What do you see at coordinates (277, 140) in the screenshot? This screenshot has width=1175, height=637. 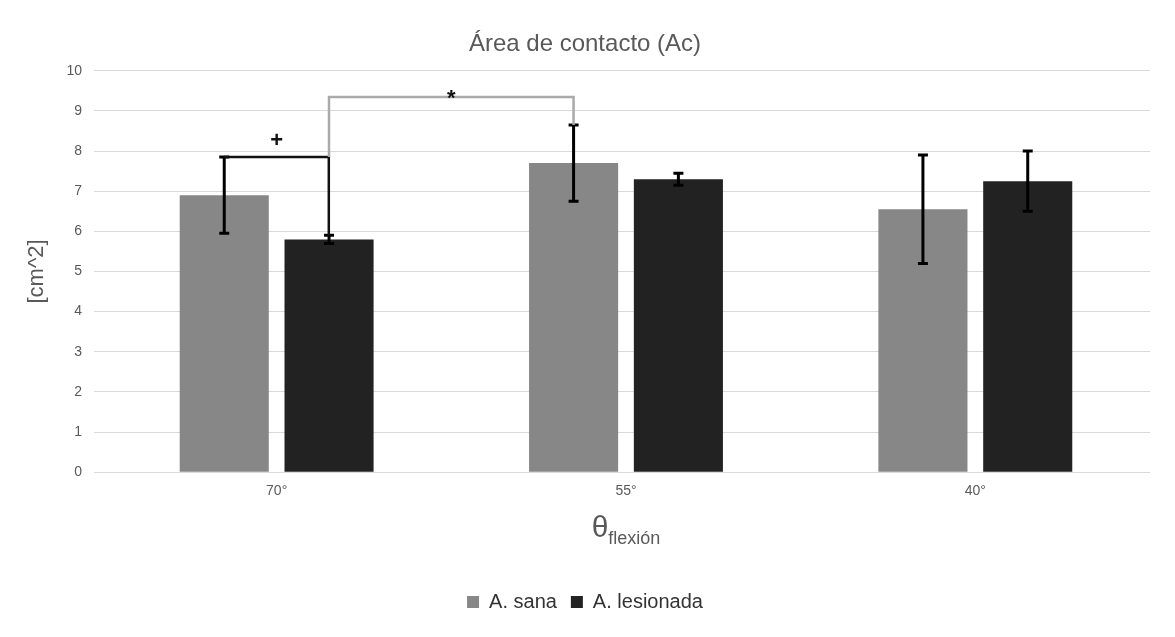 I see `annotation: +` at bounding box center [277, 140].